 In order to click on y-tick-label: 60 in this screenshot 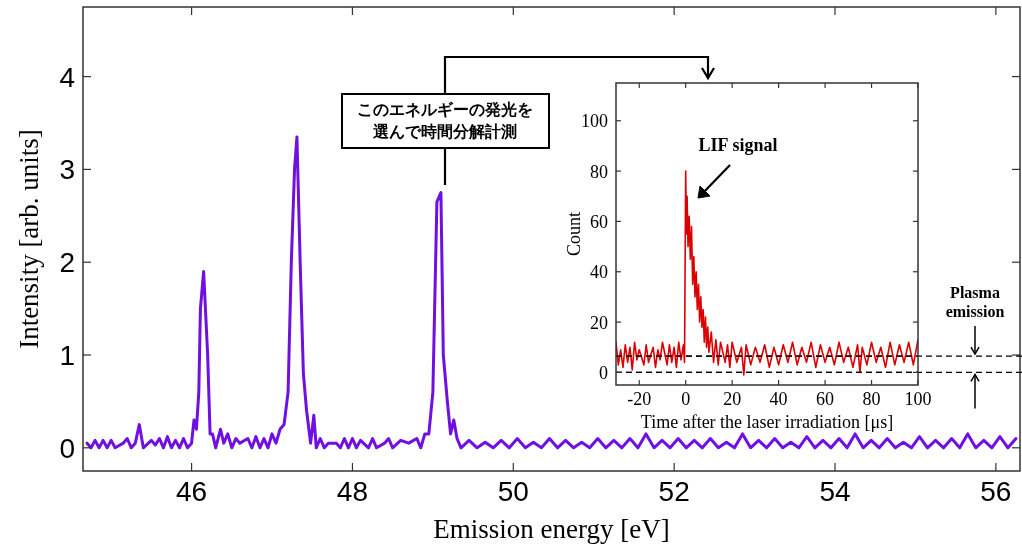, I will do `click(599, 221)`.